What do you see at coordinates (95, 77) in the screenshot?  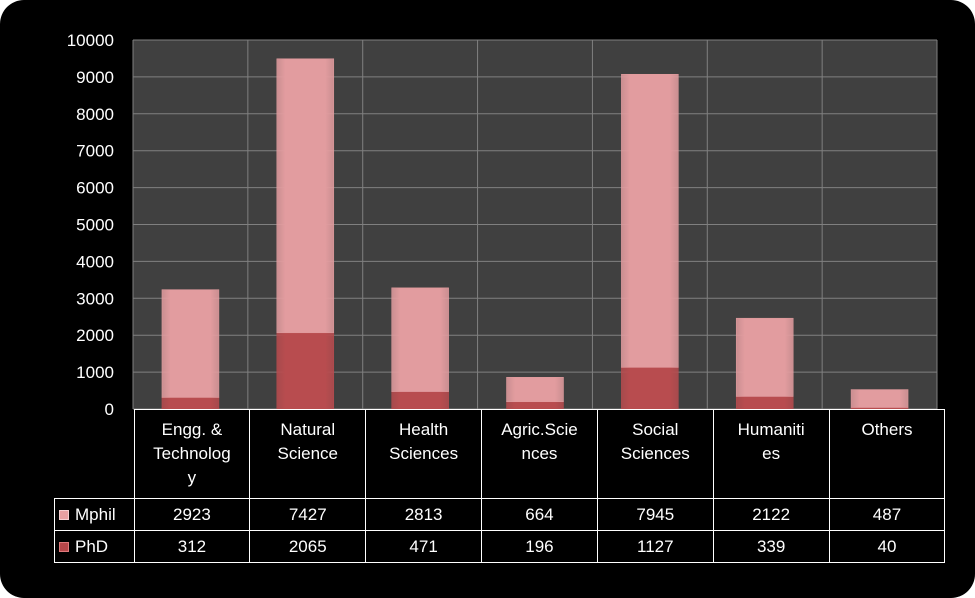 I see `y-tick-label: 9000` at bounding box center [95, 77].